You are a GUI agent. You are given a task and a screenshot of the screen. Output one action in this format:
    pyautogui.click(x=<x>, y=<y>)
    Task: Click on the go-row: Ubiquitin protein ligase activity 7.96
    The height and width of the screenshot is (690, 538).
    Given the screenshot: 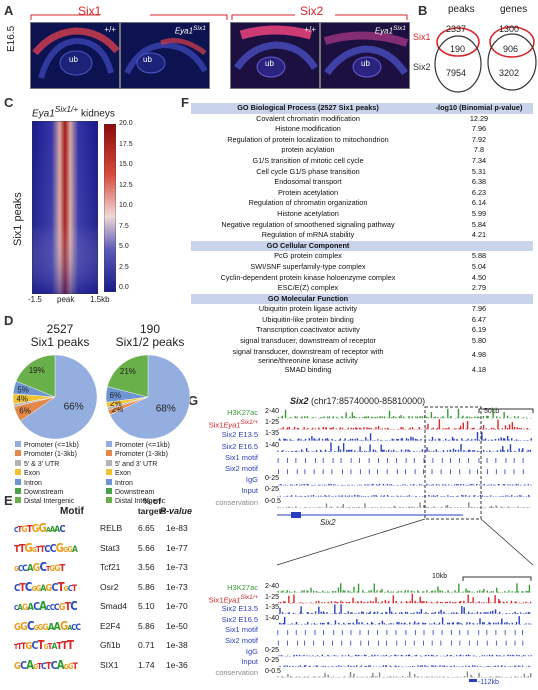 What is the action you would take?
    pyautogui.click(x=362, y=309)
    